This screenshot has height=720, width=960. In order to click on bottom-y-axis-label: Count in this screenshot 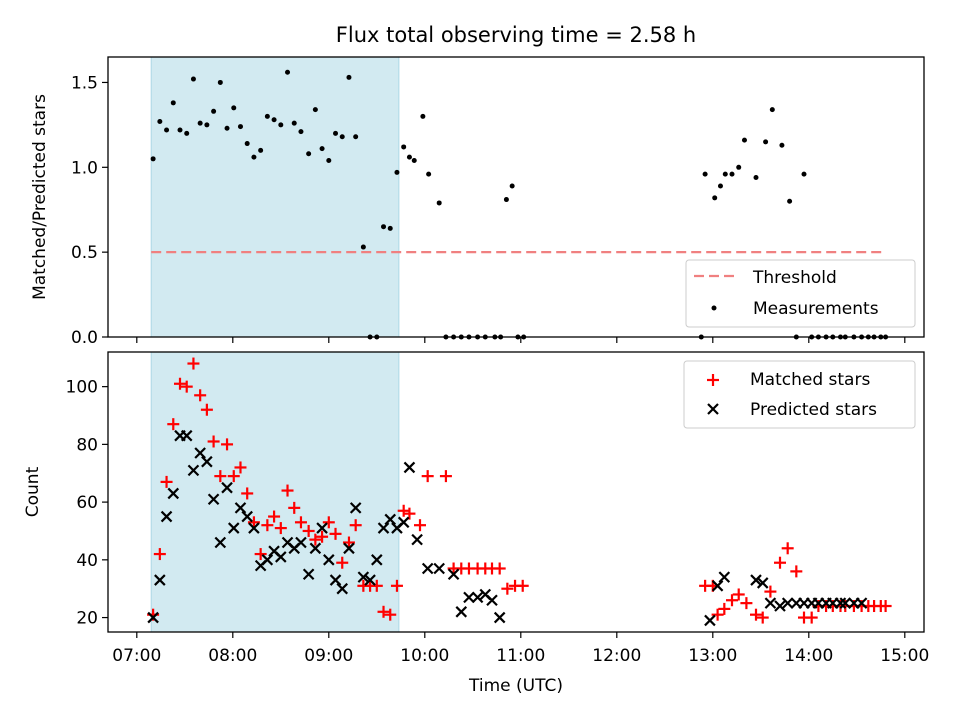, I will do `click(33, 491)`.